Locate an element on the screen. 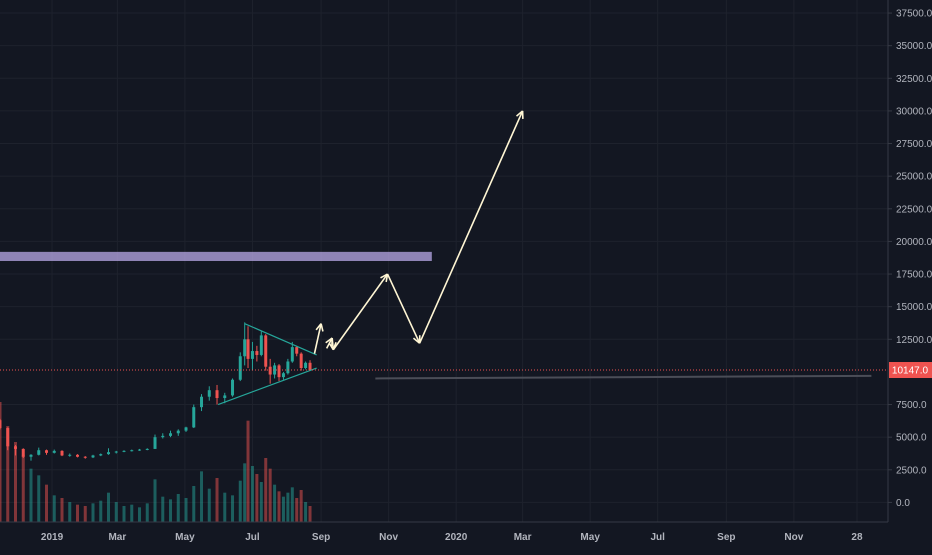 The width and height of the screenshot is (932, 555). price-tick-label: 25000.0 is located at coordinates (914, 177).